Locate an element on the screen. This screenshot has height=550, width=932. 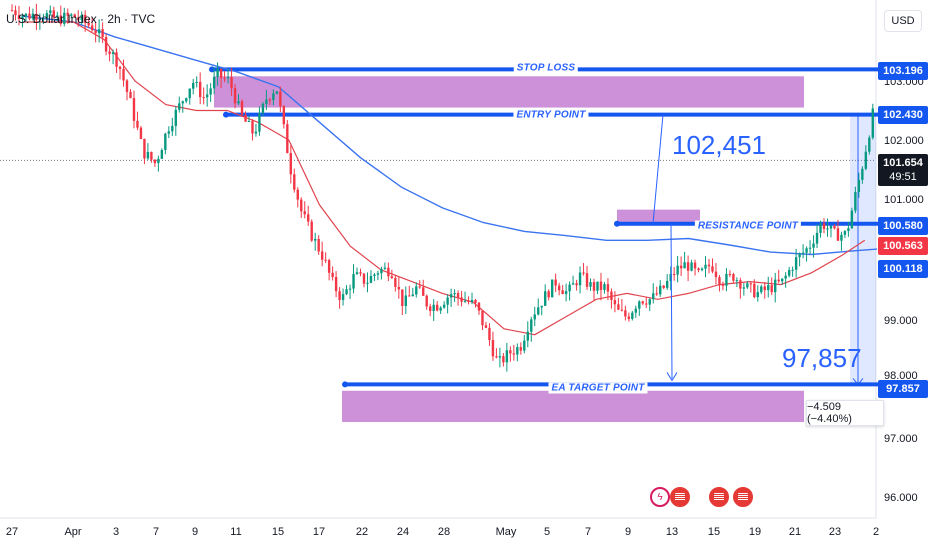
target-arrow-head is located at coordinates (672, 377).